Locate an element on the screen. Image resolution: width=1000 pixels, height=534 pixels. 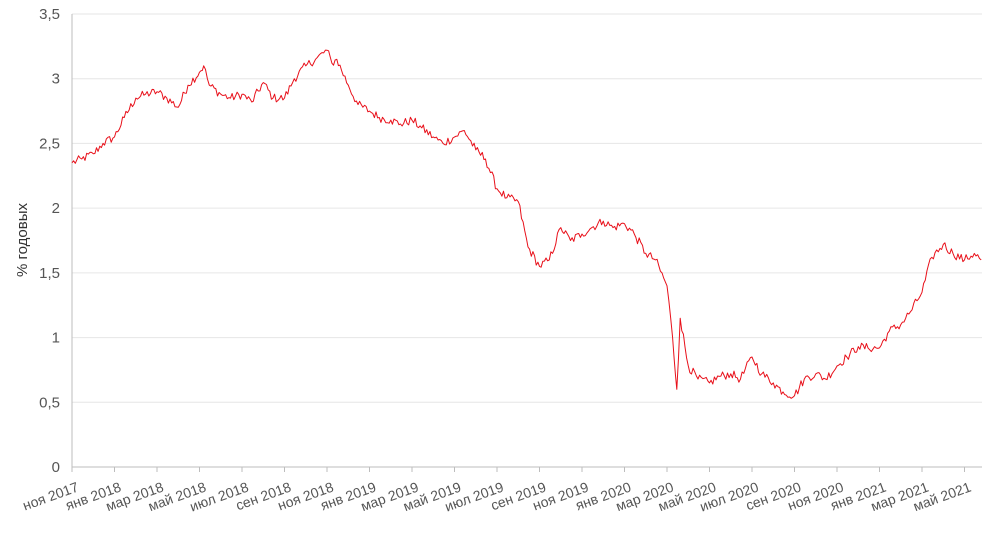
y-axis-label: % годовых is located at coordinates (22, 240).